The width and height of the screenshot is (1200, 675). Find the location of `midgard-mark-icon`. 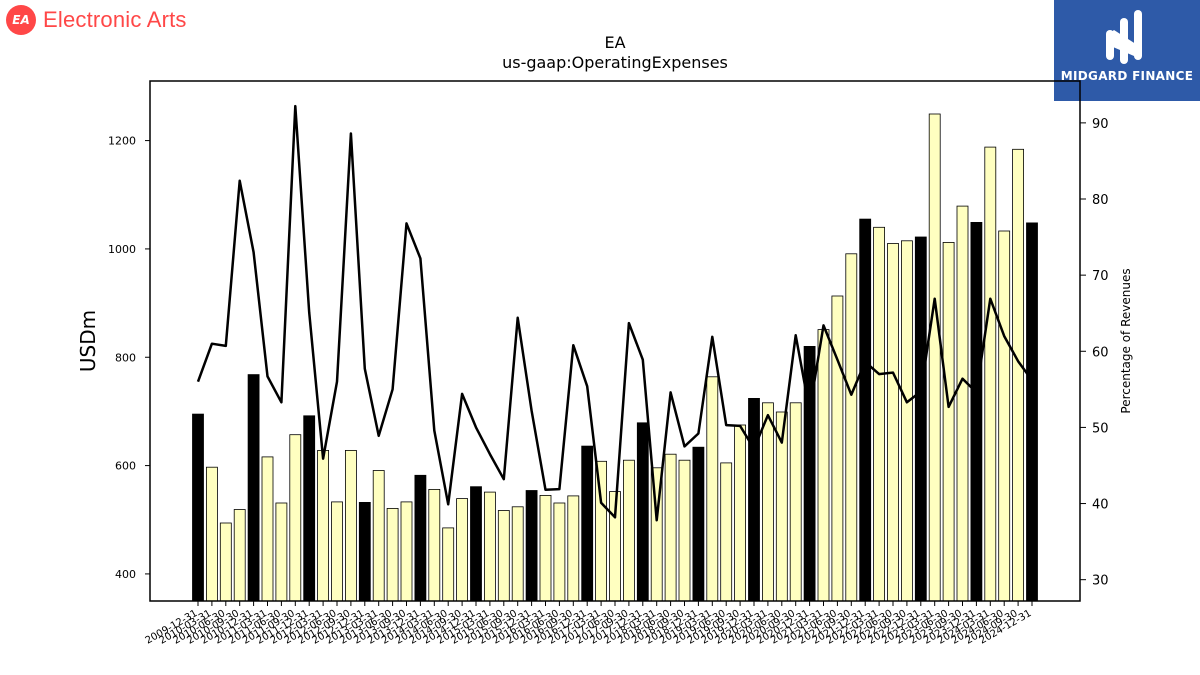

midgard-mark-icon is located at coordinates (1124, 37).